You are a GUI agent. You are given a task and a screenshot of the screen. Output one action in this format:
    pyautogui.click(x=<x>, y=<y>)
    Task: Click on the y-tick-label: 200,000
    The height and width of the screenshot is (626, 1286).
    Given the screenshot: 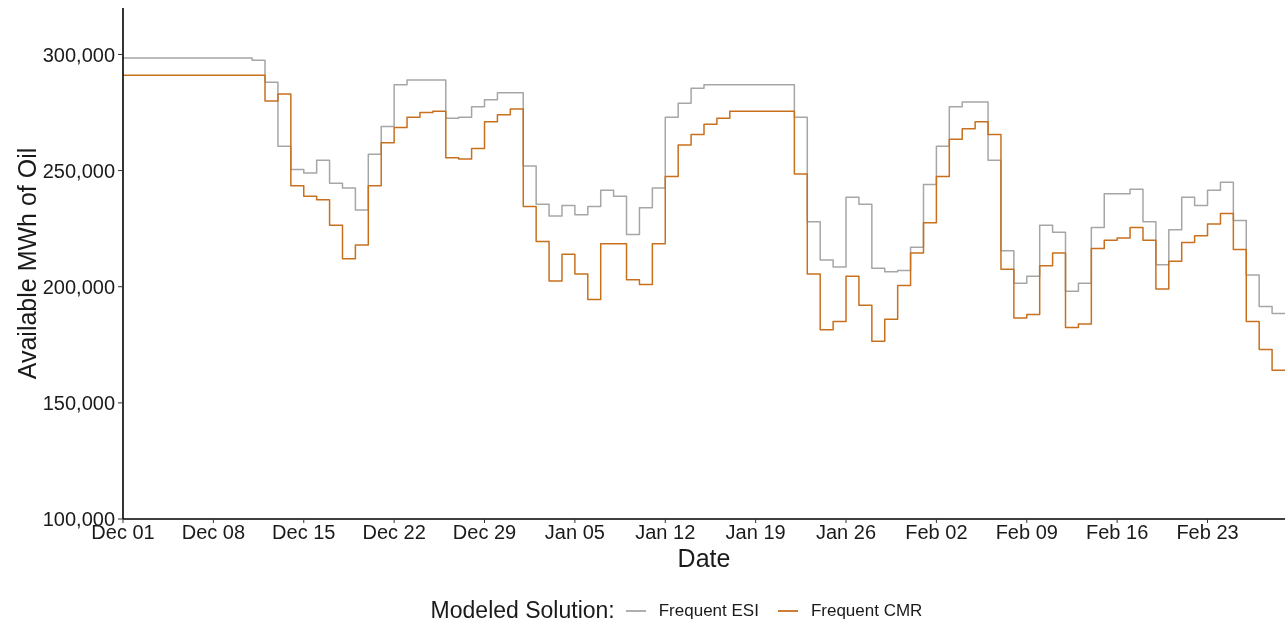 What is the action you would take?
    pyautogui.click(x=78, y=286)
    